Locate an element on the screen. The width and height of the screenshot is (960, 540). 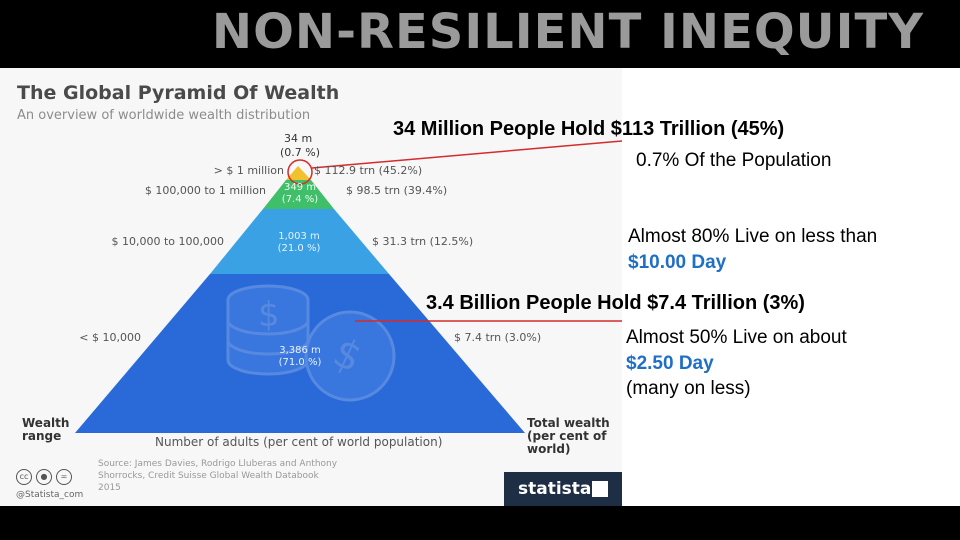
highlight-circle is located at coordinates (300, 172).